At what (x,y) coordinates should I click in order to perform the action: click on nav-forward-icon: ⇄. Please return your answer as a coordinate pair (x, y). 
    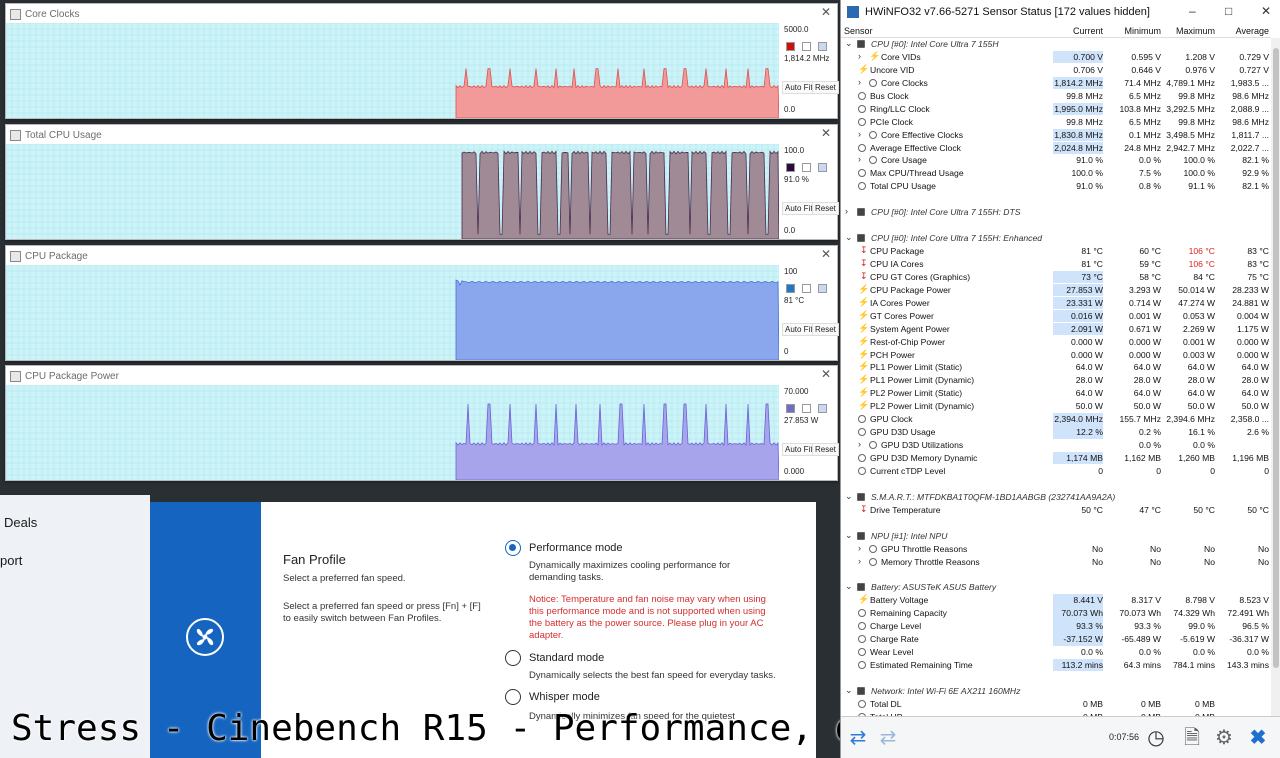
    Looking at the image, I should click on (888, 738).